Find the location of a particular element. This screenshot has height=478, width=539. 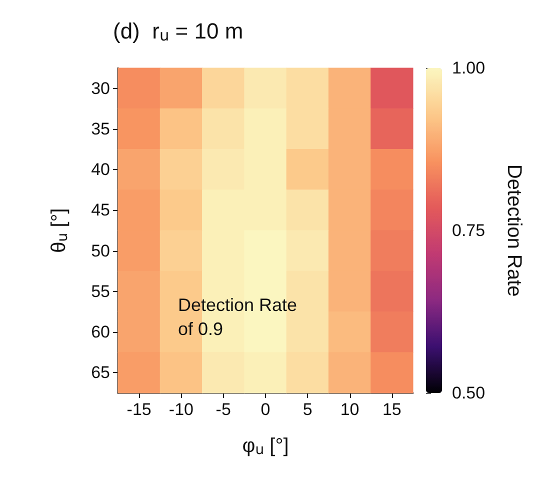

y-tick-label: 30 is located at coordinates (100, 88).